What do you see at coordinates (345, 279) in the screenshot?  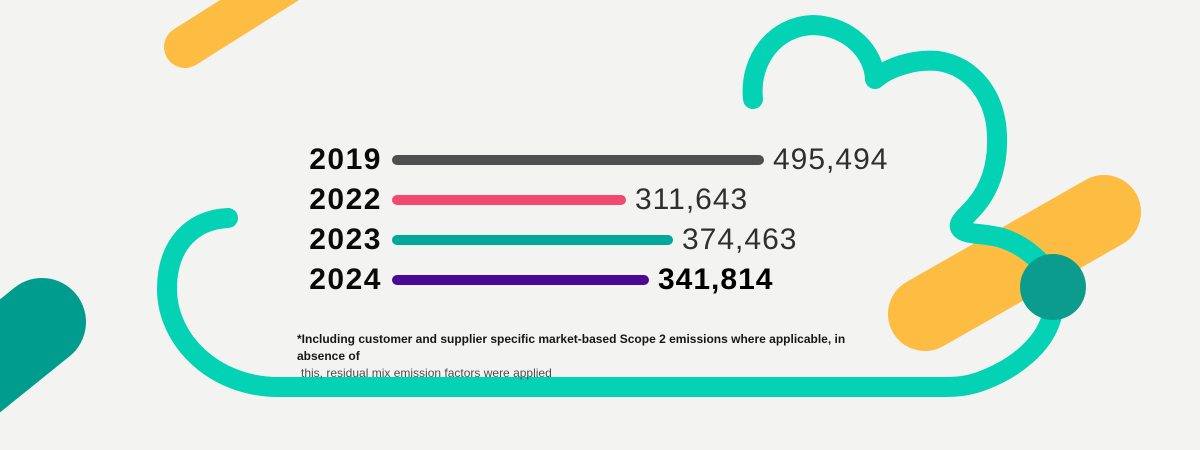 I see `year-label: 2024` at bounding box center [345, 279].